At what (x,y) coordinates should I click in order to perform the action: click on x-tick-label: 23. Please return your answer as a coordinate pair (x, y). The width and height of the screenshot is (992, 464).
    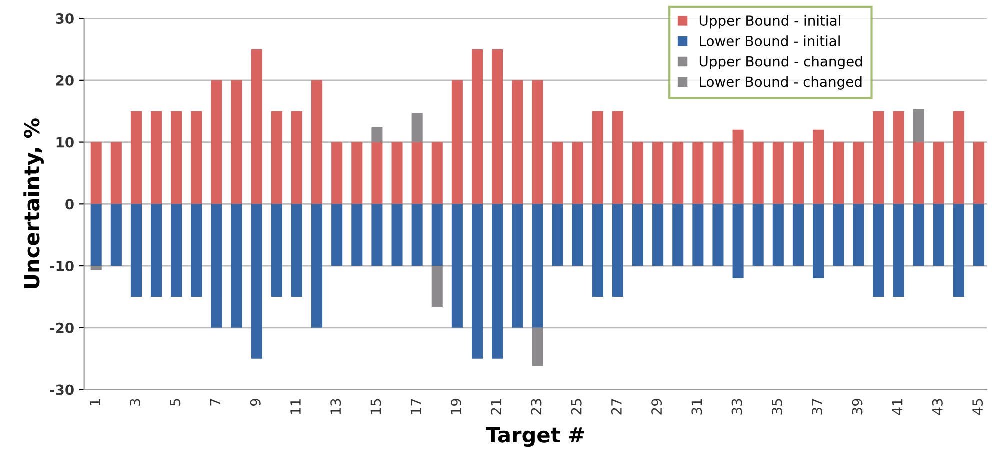
    Looking at the image, I should click on (536, 407).